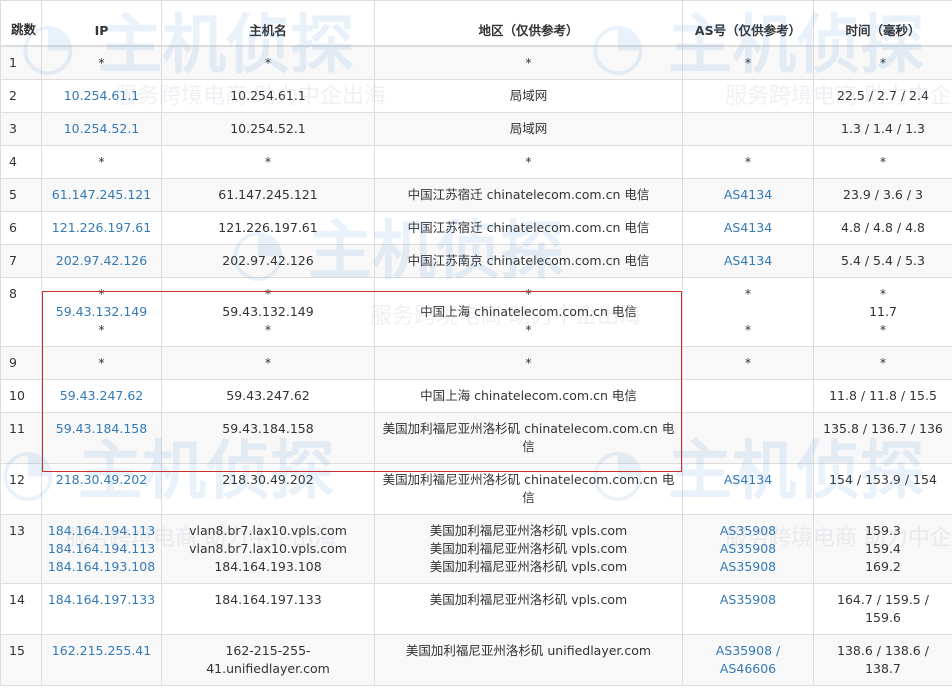 The height and width of the screenshot is (690, 952). Describe the element at coordinates (528, 599) in the screenshot. I see `region-text: 美国加利福尼亚州洛杉矶 vpls.com` at that location.